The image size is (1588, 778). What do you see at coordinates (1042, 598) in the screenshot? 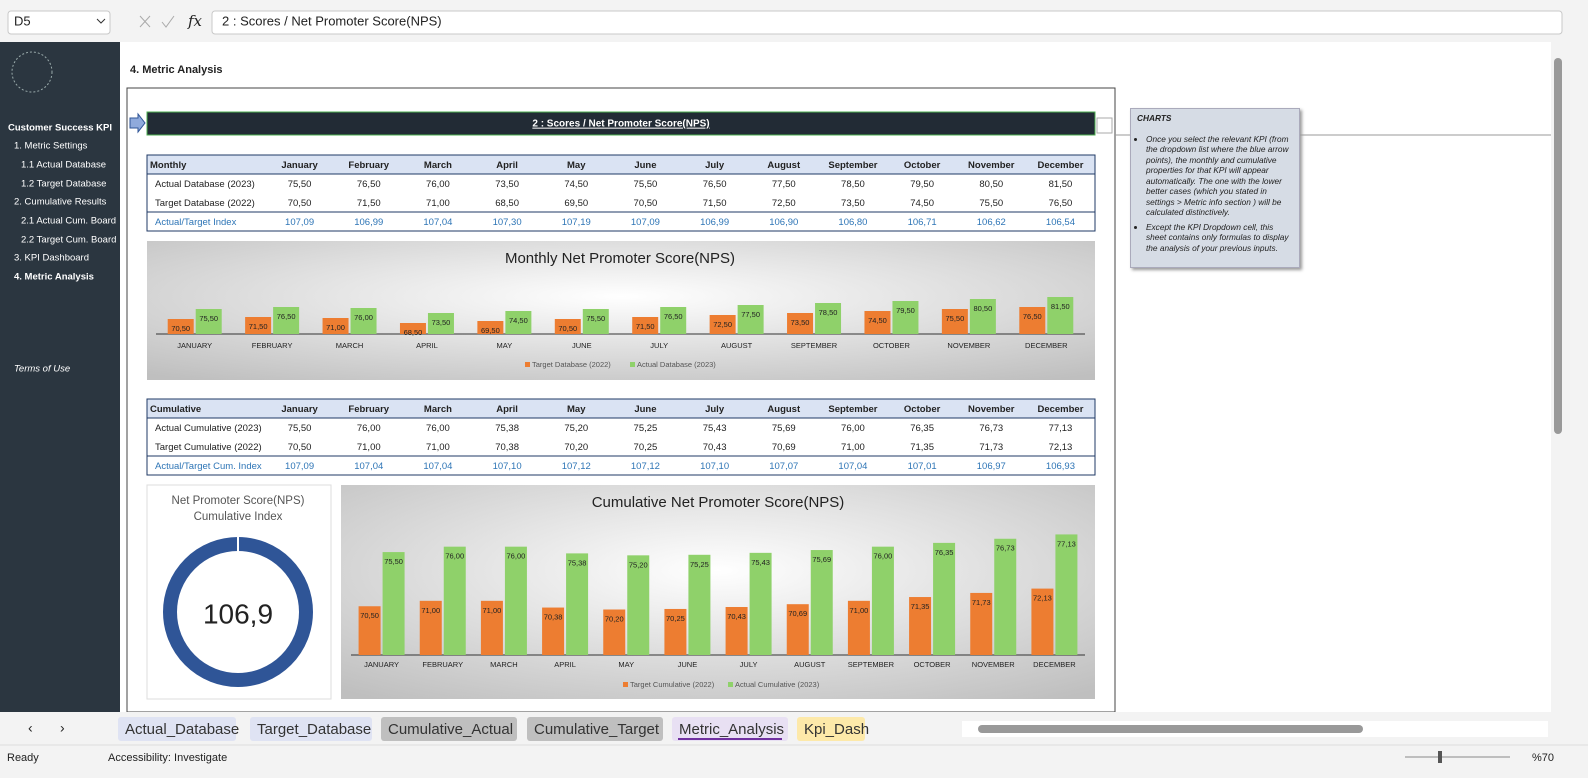
I see `data-label: 72,13` at bounding box center [1042, 598].